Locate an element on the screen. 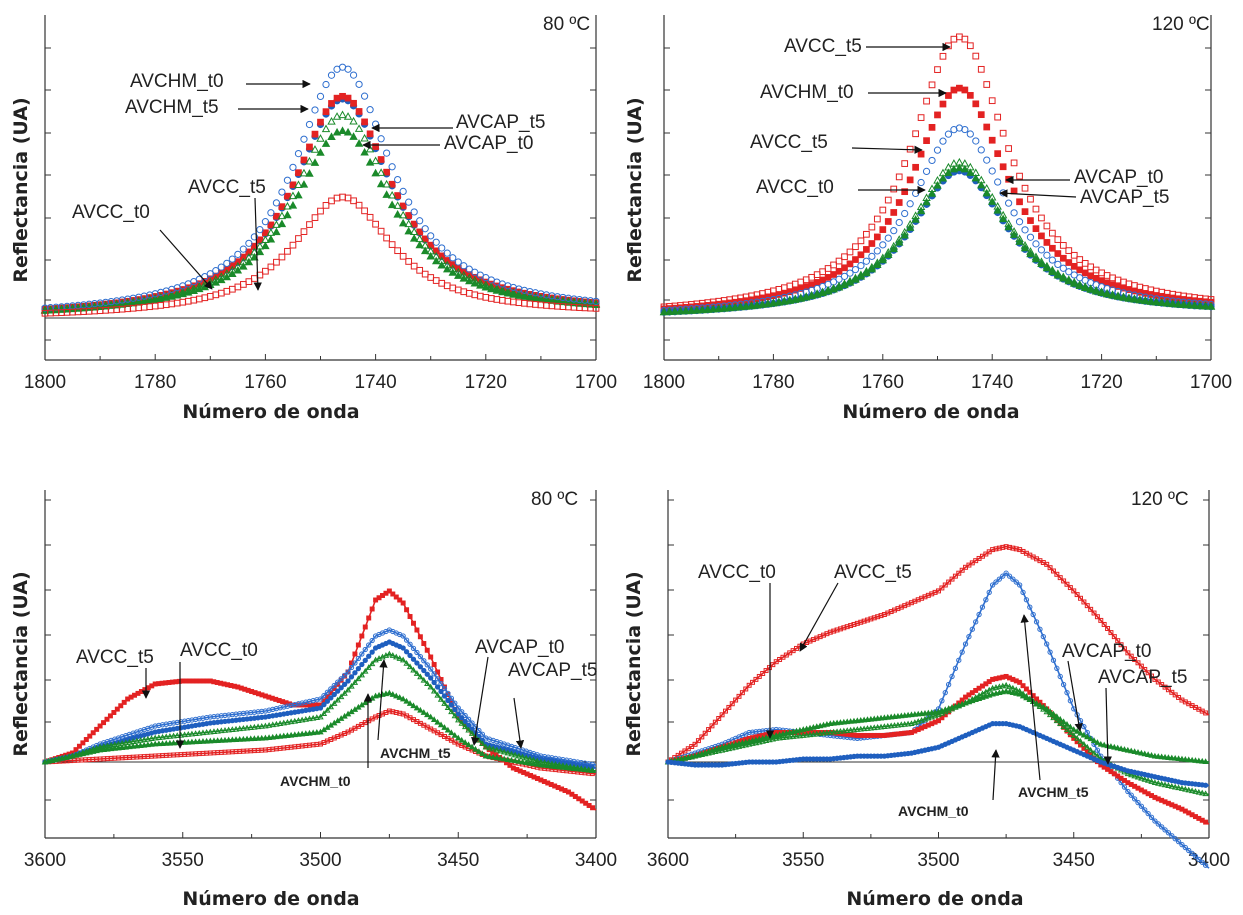 The height and width of the screenshot is (915, 1243). annotation-label: AVCC_t0 is located at coordinates (219, 650).